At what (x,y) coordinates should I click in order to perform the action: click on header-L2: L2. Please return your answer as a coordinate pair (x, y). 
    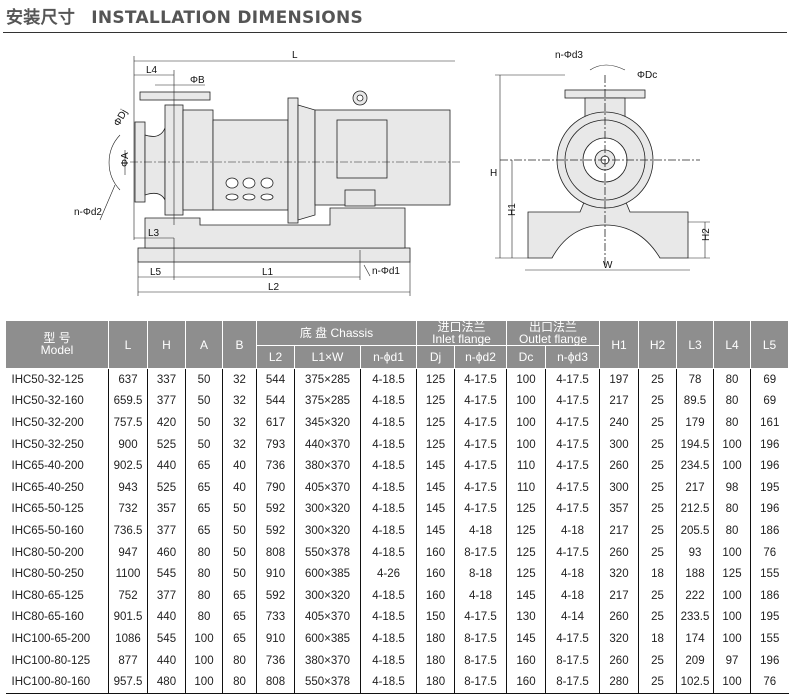
    Looking at the image, I should click on (275, 357).